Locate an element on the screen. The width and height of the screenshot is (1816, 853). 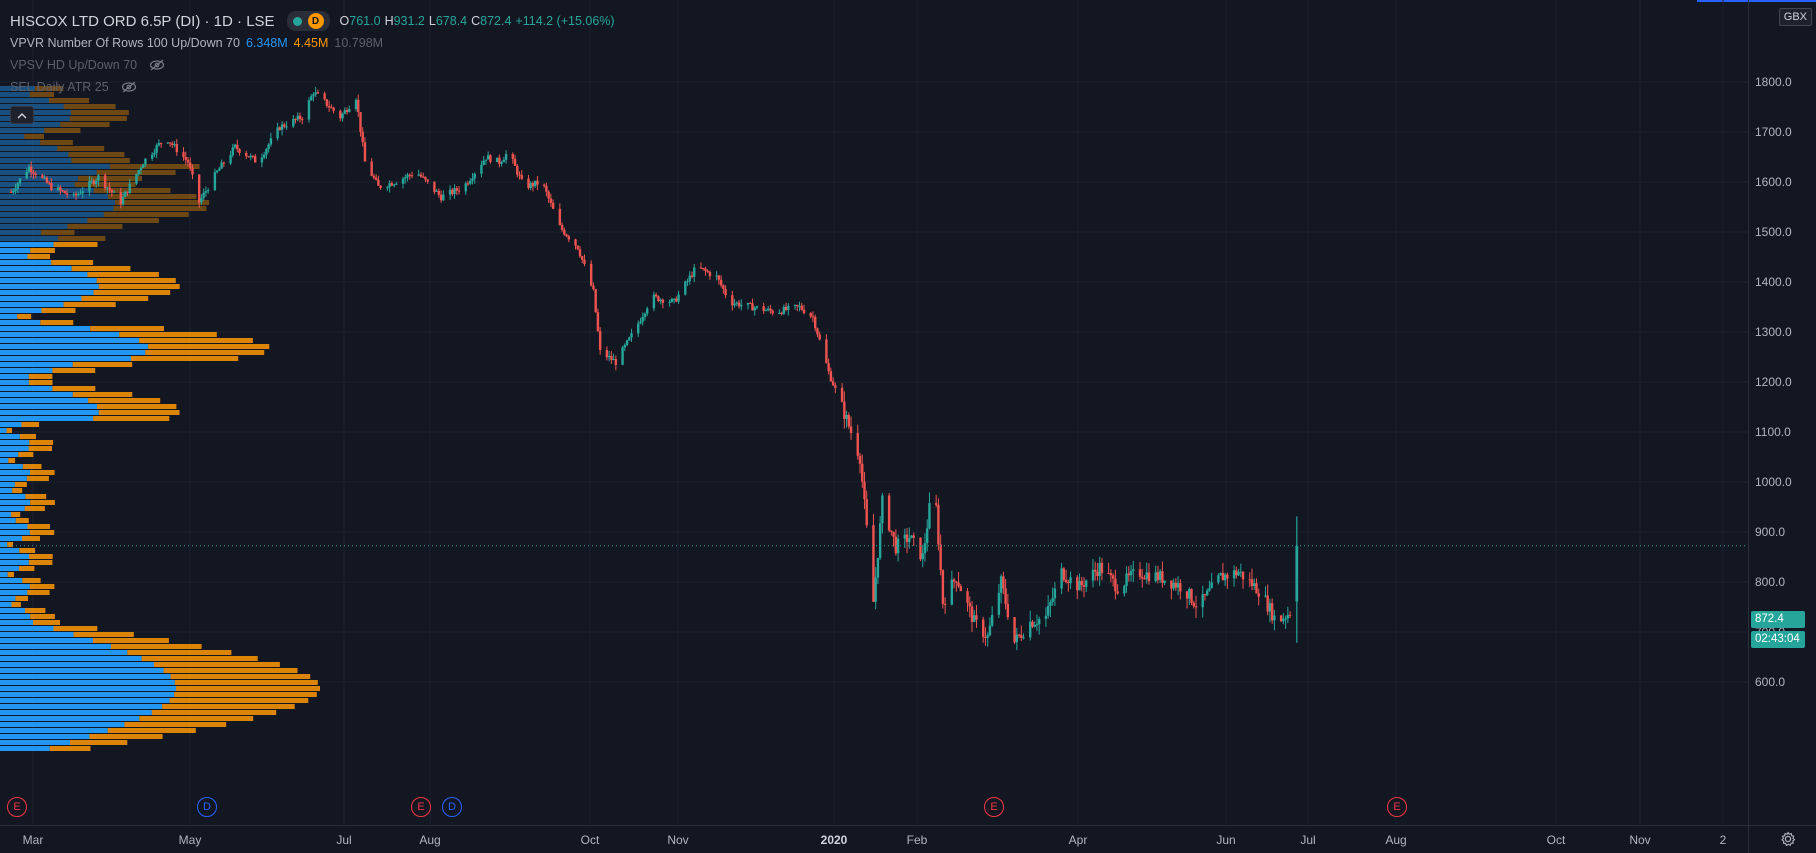
market-status-pill: D is located at coordinates (308, 21).